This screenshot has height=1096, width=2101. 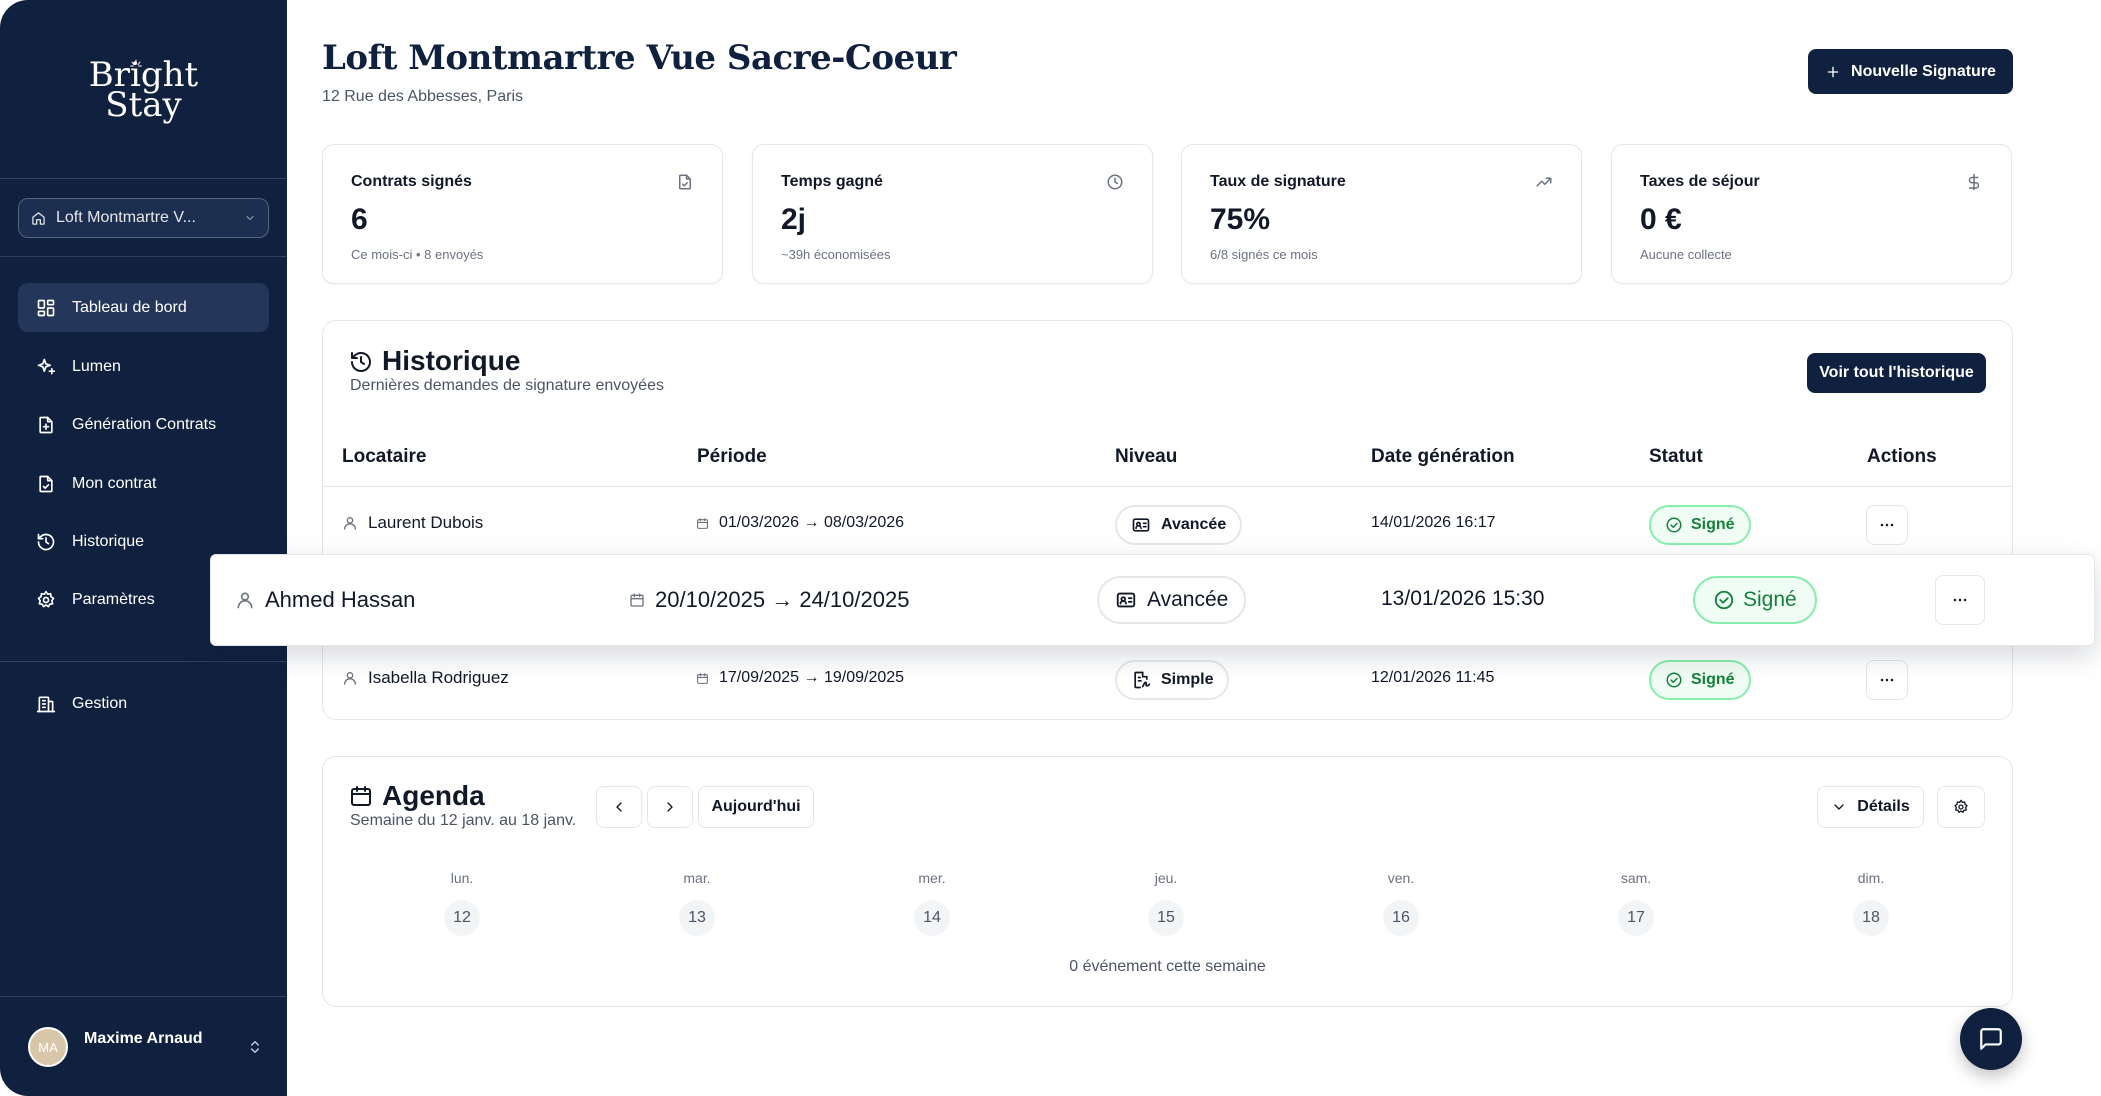 What do you see at coordinates (812, 522) in the screenshot?
I see `period-value: 01/03/2026 → 08/03/2026` at bounding box center [812, 522].